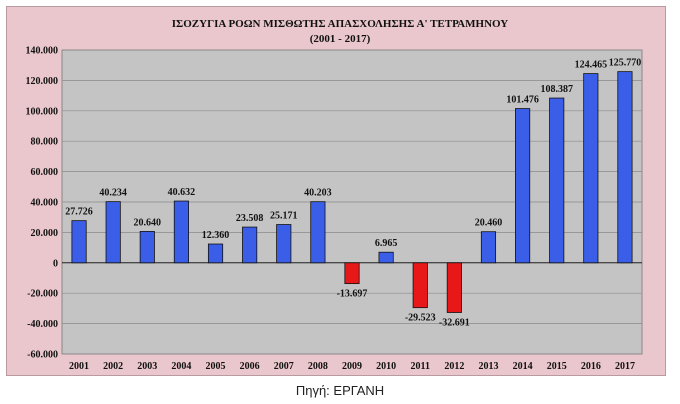 The height and width of the screenshot is (404, 680). What do you see at coordinates (42, 51) in the screenshot?
I see `y-tick-label: 140.000` at bounding box center [42, 51].